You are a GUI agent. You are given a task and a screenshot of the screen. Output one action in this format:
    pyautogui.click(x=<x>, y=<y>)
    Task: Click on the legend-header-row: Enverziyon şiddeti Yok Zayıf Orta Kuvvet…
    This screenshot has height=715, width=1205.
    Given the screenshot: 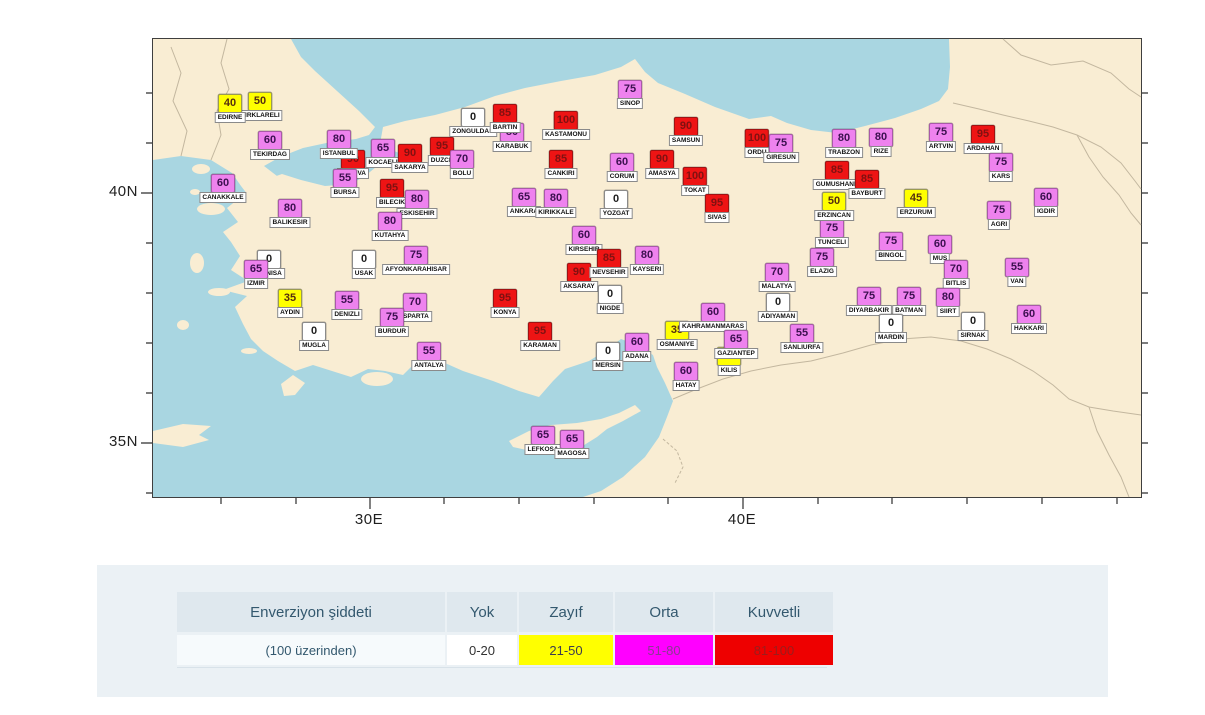 What is the action you would take?
    pyautogui.click(x=505, y=612)
    